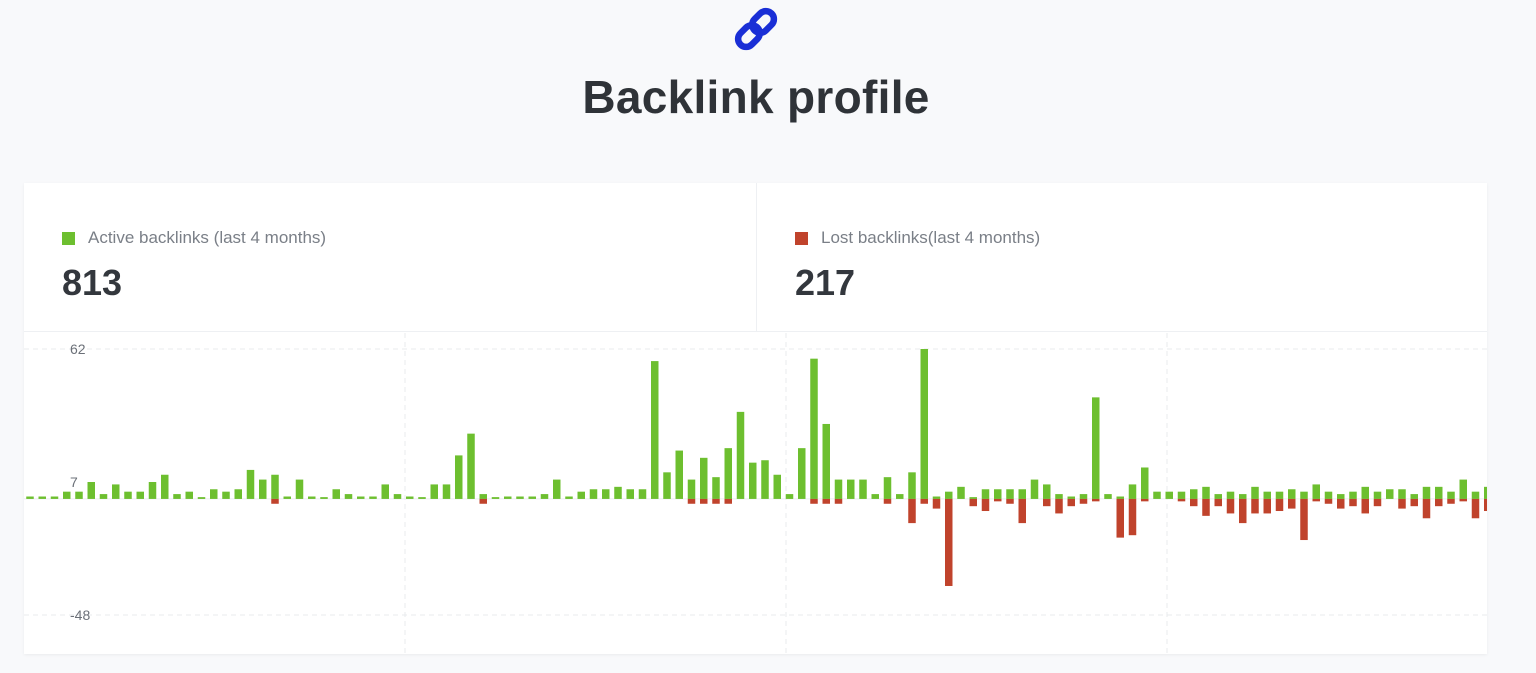 The width and height of the screenshot is (1536, 673). What do you see at coordinates (80, 482) in the screenshot?
I see `y-axis-ticks: 62 7 -48` at bounding box center [80, 482].